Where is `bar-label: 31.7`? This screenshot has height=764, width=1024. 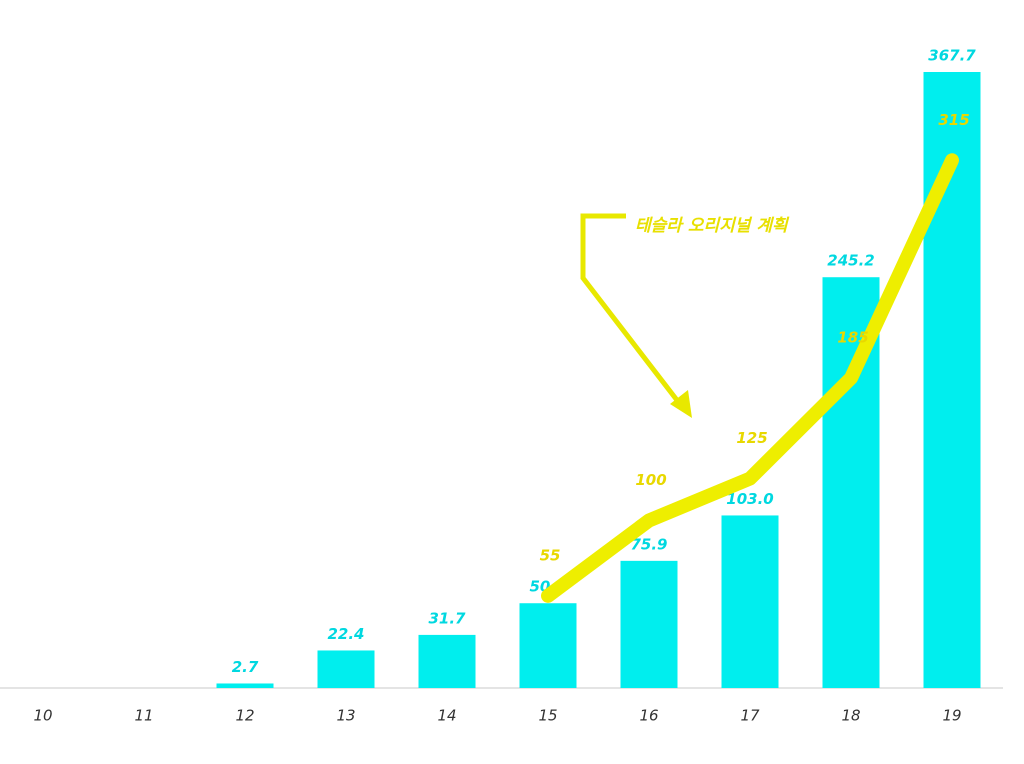 bar-label: 31.7 is located at coordinates (447, 618).